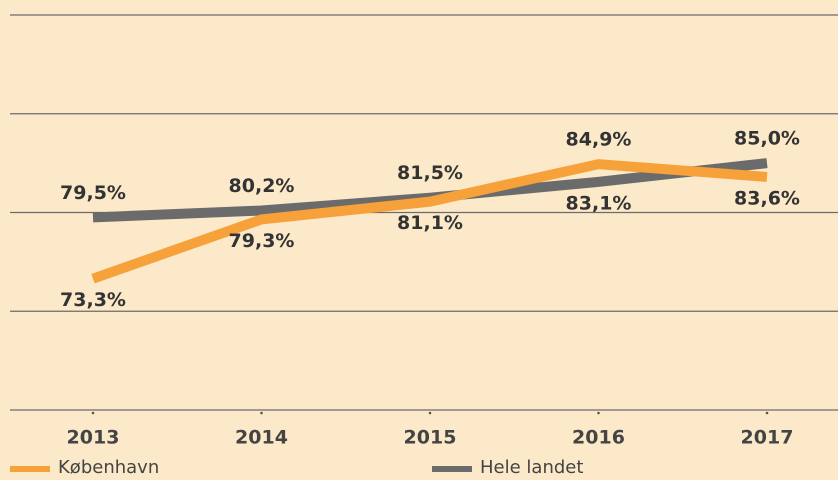  Describe the element at coordinates (599, 140) in the screenshot. I see `value-label: 84,9%` at that location.